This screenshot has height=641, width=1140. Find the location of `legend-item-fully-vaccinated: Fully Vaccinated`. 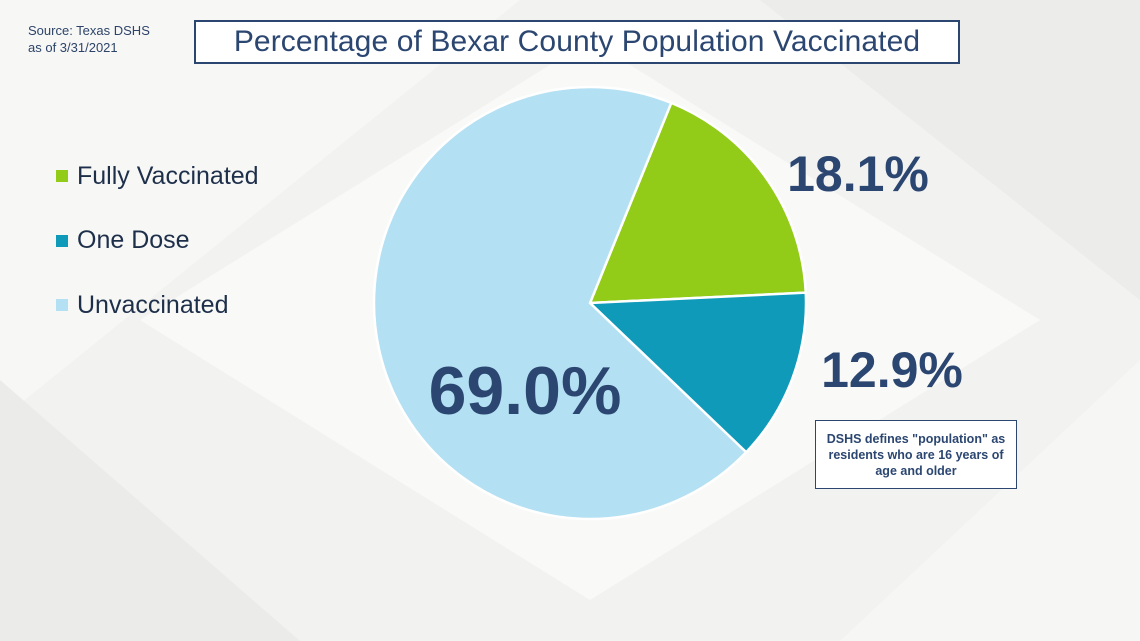

legend-item-fully-vaccinated: Fully Vaccinated is located at coordinates (157, 176).